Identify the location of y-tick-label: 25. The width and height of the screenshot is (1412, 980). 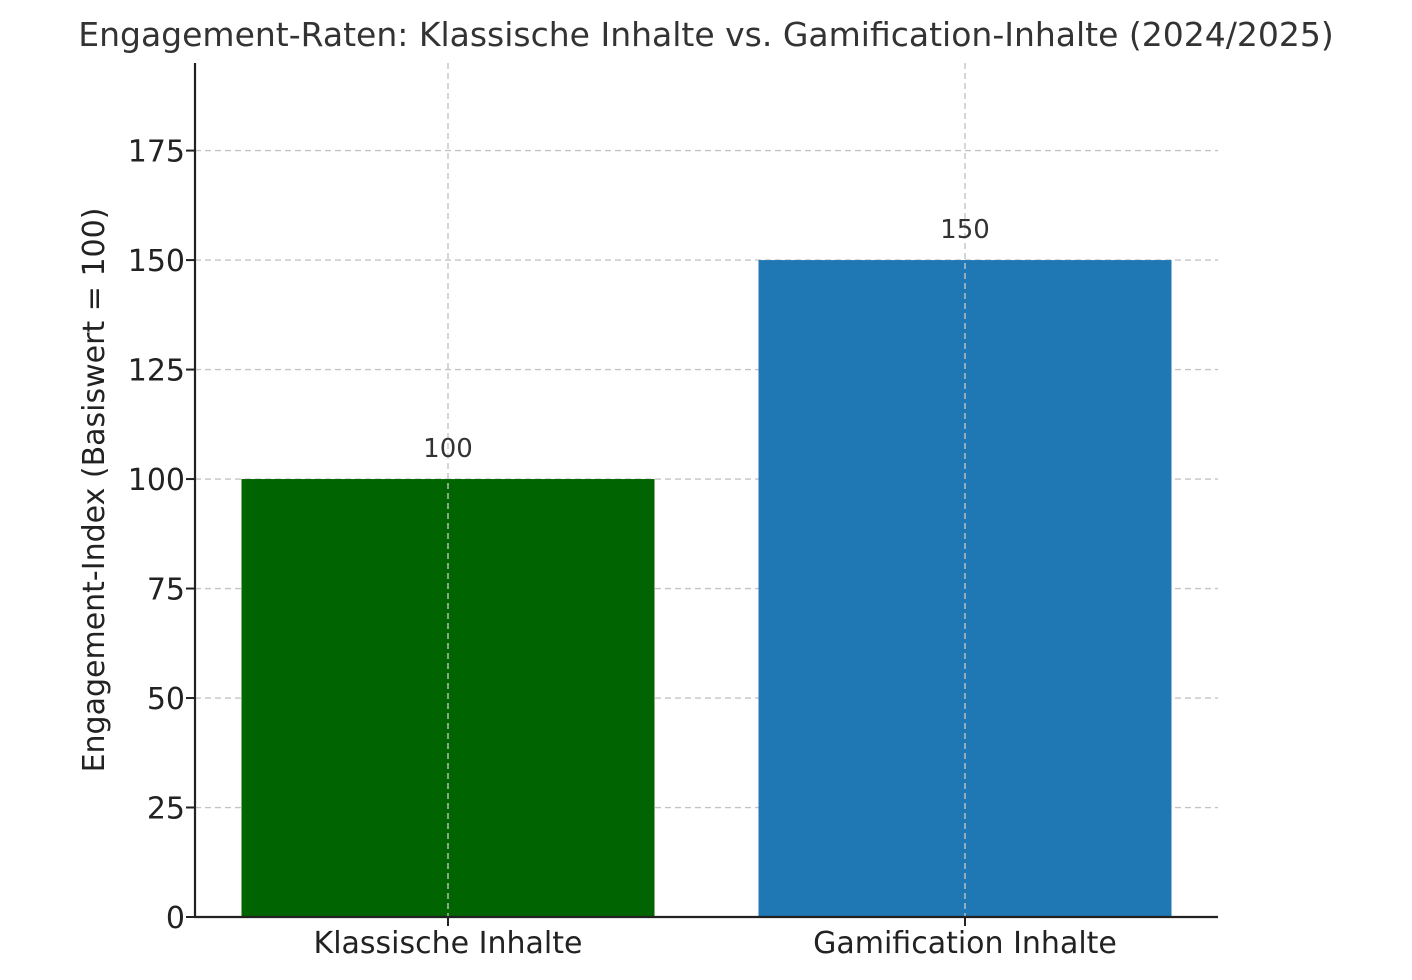
(166, 809).